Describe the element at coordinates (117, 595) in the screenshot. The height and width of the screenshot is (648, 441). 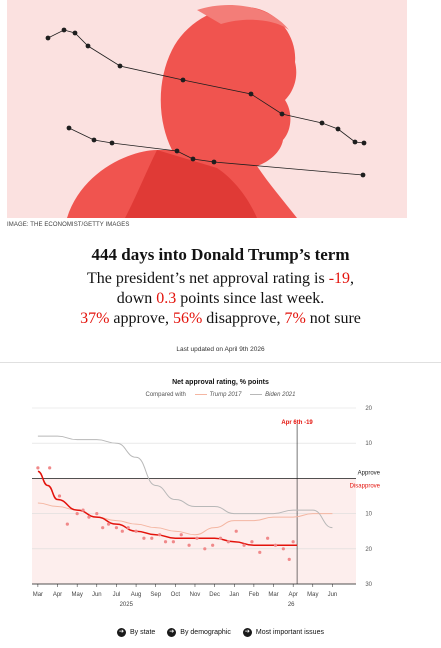
I see `x-tick-label: Jul` at that location.